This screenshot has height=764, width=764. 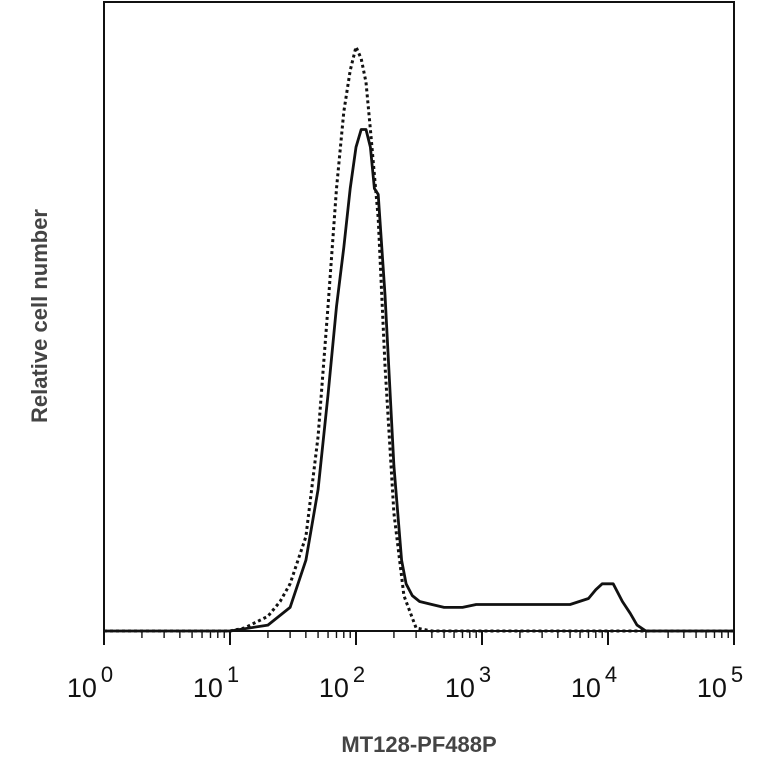 What do you see at coordinates (405, 682) in the screenshot?
I see `x-axis-tick-labels: 10 0 10 1 10 2 10 3 10 4 10 5` at bounding box center [405, 682].